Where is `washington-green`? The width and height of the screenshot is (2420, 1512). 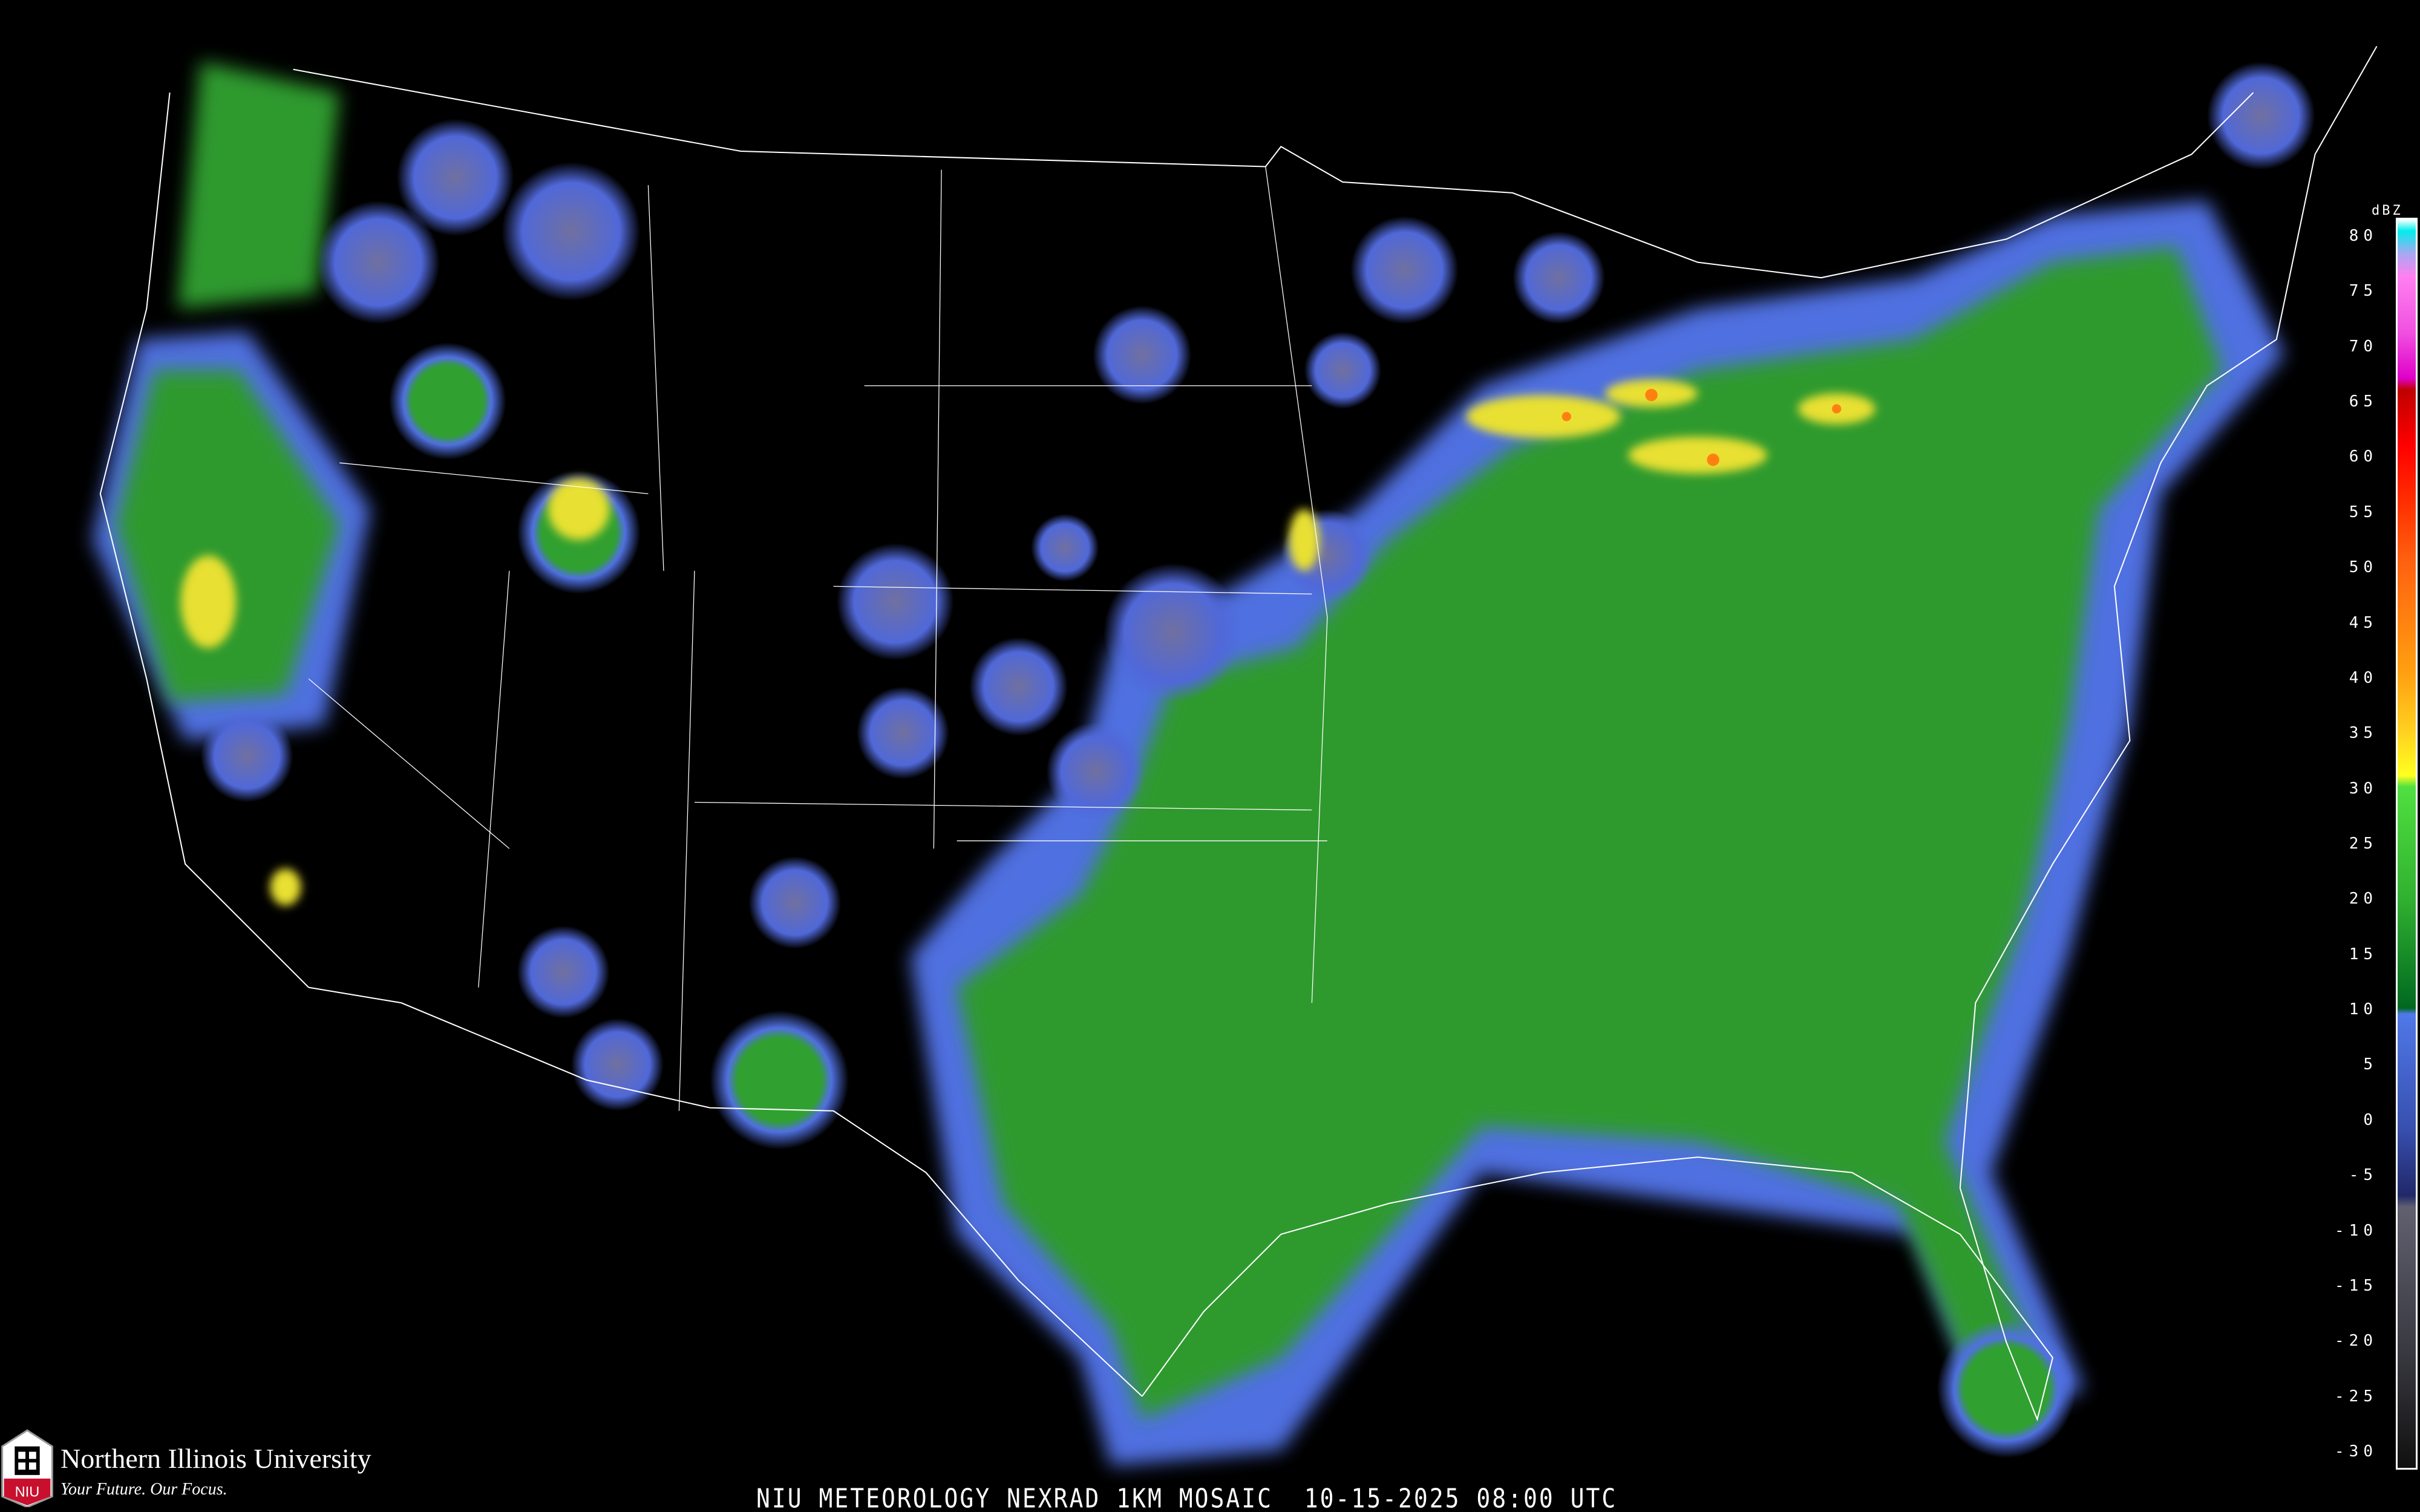 washington-green is located at coordinates (258, 186).